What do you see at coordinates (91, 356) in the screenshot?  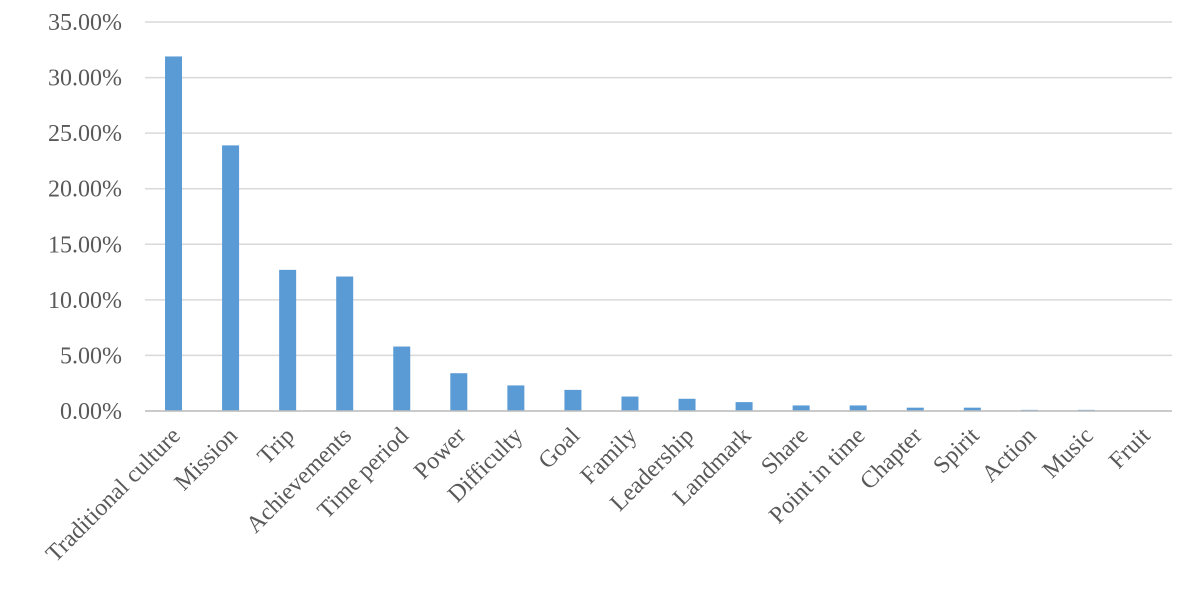 I see `y-tick-label: 5.00%` at bounding box center [91, 356].